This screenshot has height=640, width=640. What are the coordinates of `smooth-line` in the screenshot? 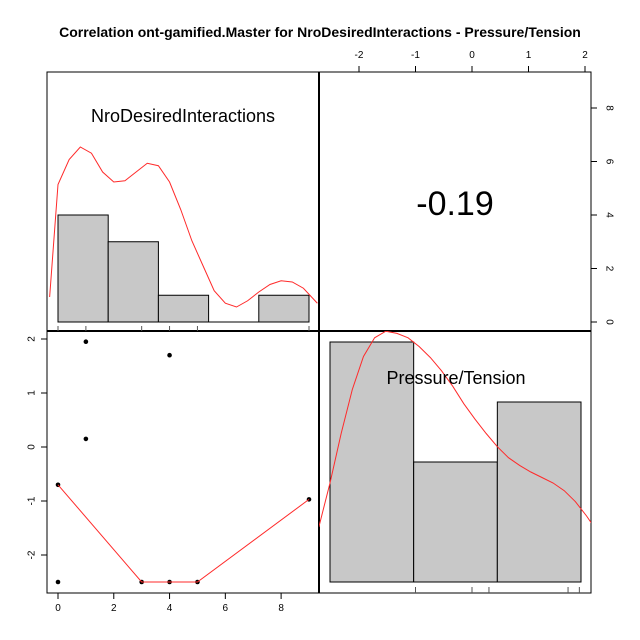 It's located at (183, 533).